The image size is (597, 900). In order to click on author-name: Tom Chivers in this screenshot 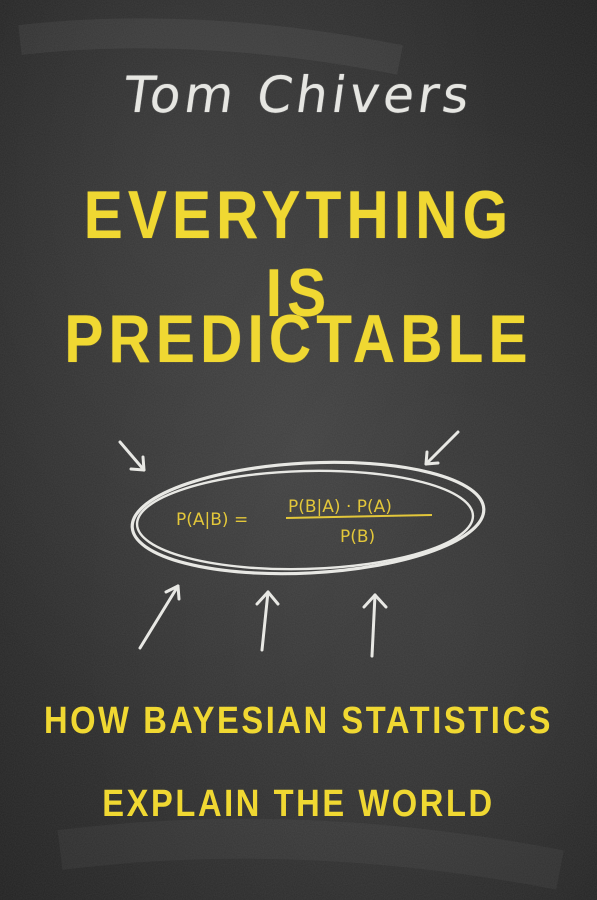, I will do `click(298, 95)`.